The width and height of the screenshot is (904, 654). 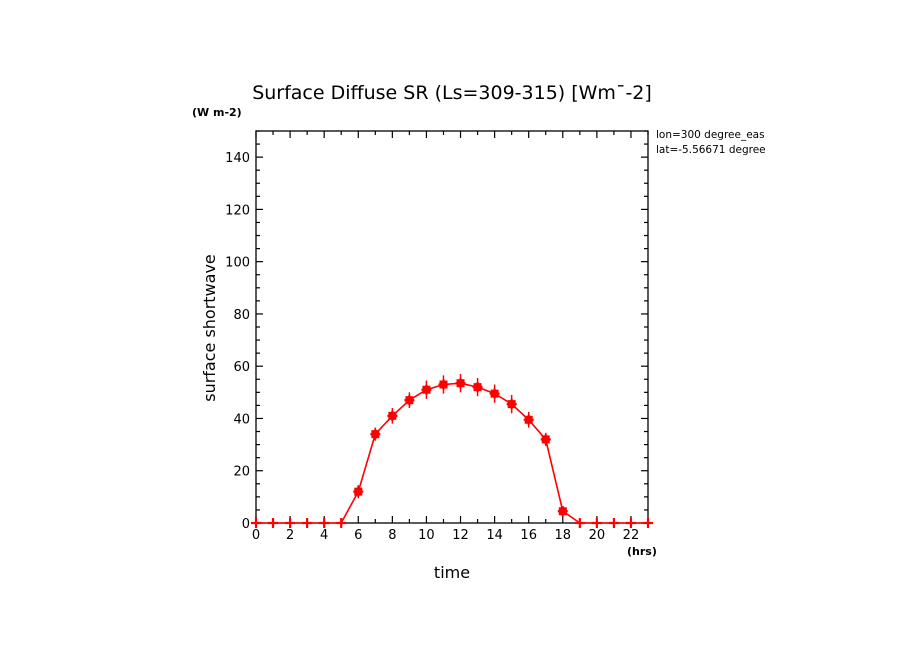 What do you see at coordinates (217, 112) in the screenshot?
I see `y-axis-unit: (W m-2)` at bounding box center [217, 112].